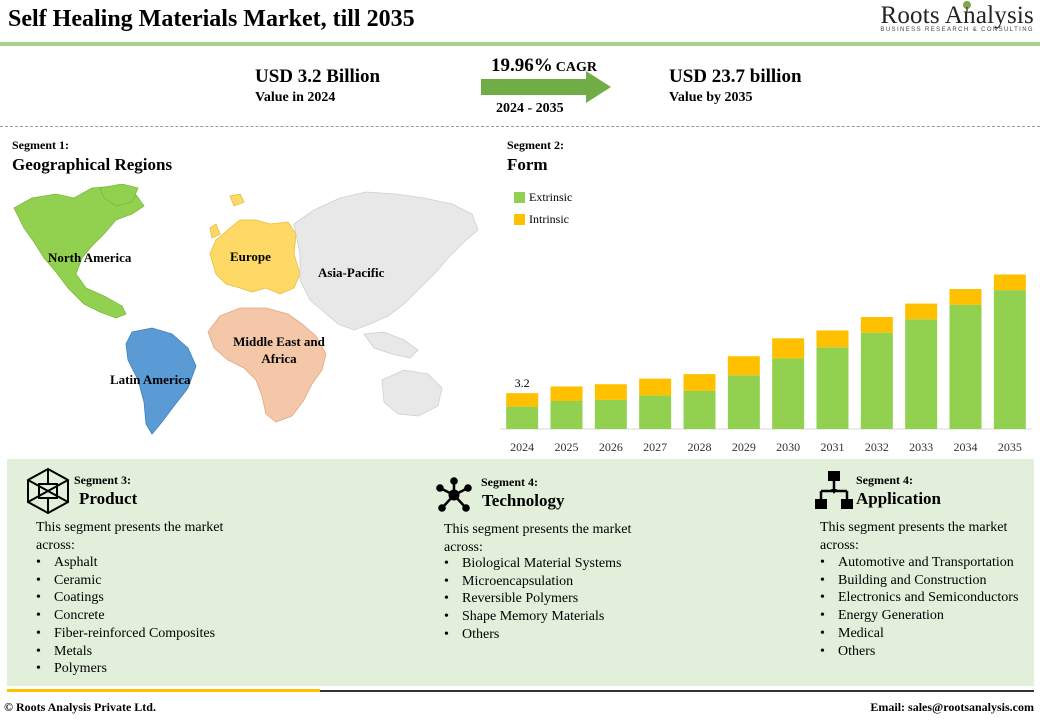 The image size is (1040, 720). I want to click on footer-email: Email: sales@rootsanalysis.com, so click(952, 707).